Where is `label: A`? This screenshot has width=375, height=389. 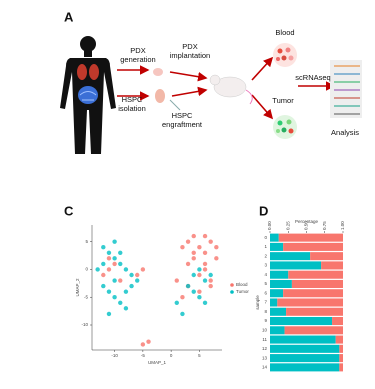
label: A is located at coordinates (69, 16).